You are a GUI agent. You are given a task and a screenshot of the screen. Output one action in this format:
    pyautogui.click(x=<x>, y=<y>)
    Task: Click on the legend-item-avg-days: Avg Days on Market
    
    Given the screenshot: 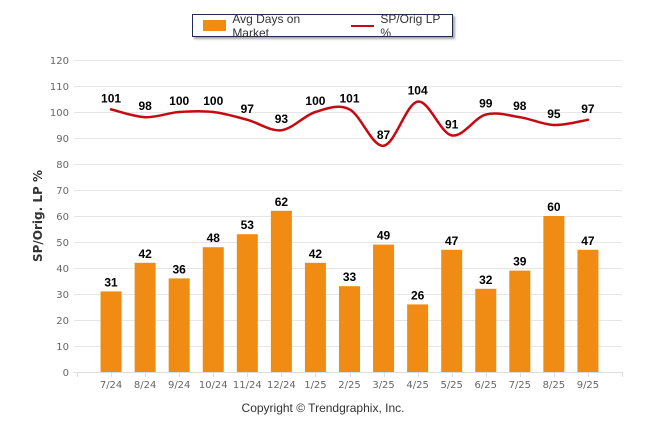 What is the action you would take?
    pyautogui.click(x=270, y=26)
    